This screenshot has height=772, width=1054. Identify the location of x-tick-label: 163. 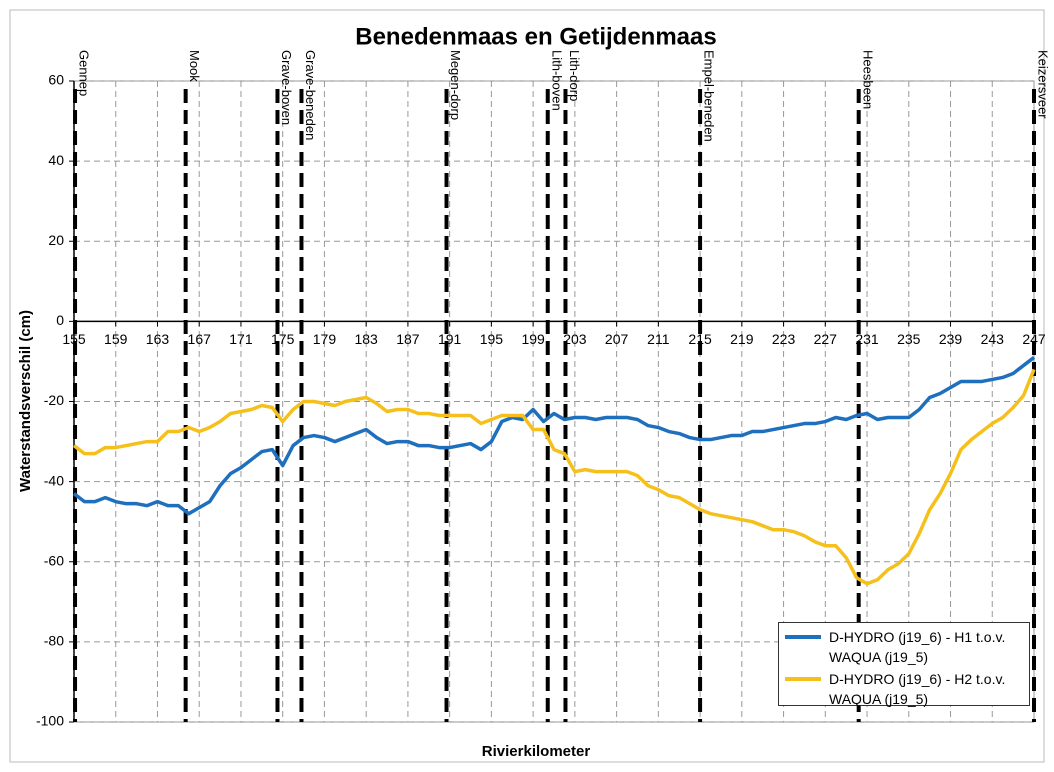
(158, 339).